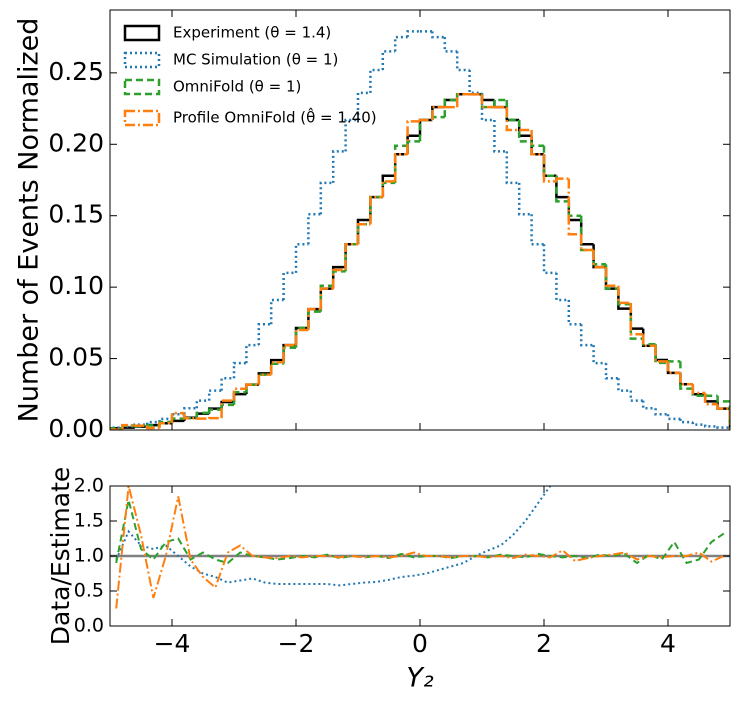  I want to click on y-tick-label: 0.10, so click(76, 285).